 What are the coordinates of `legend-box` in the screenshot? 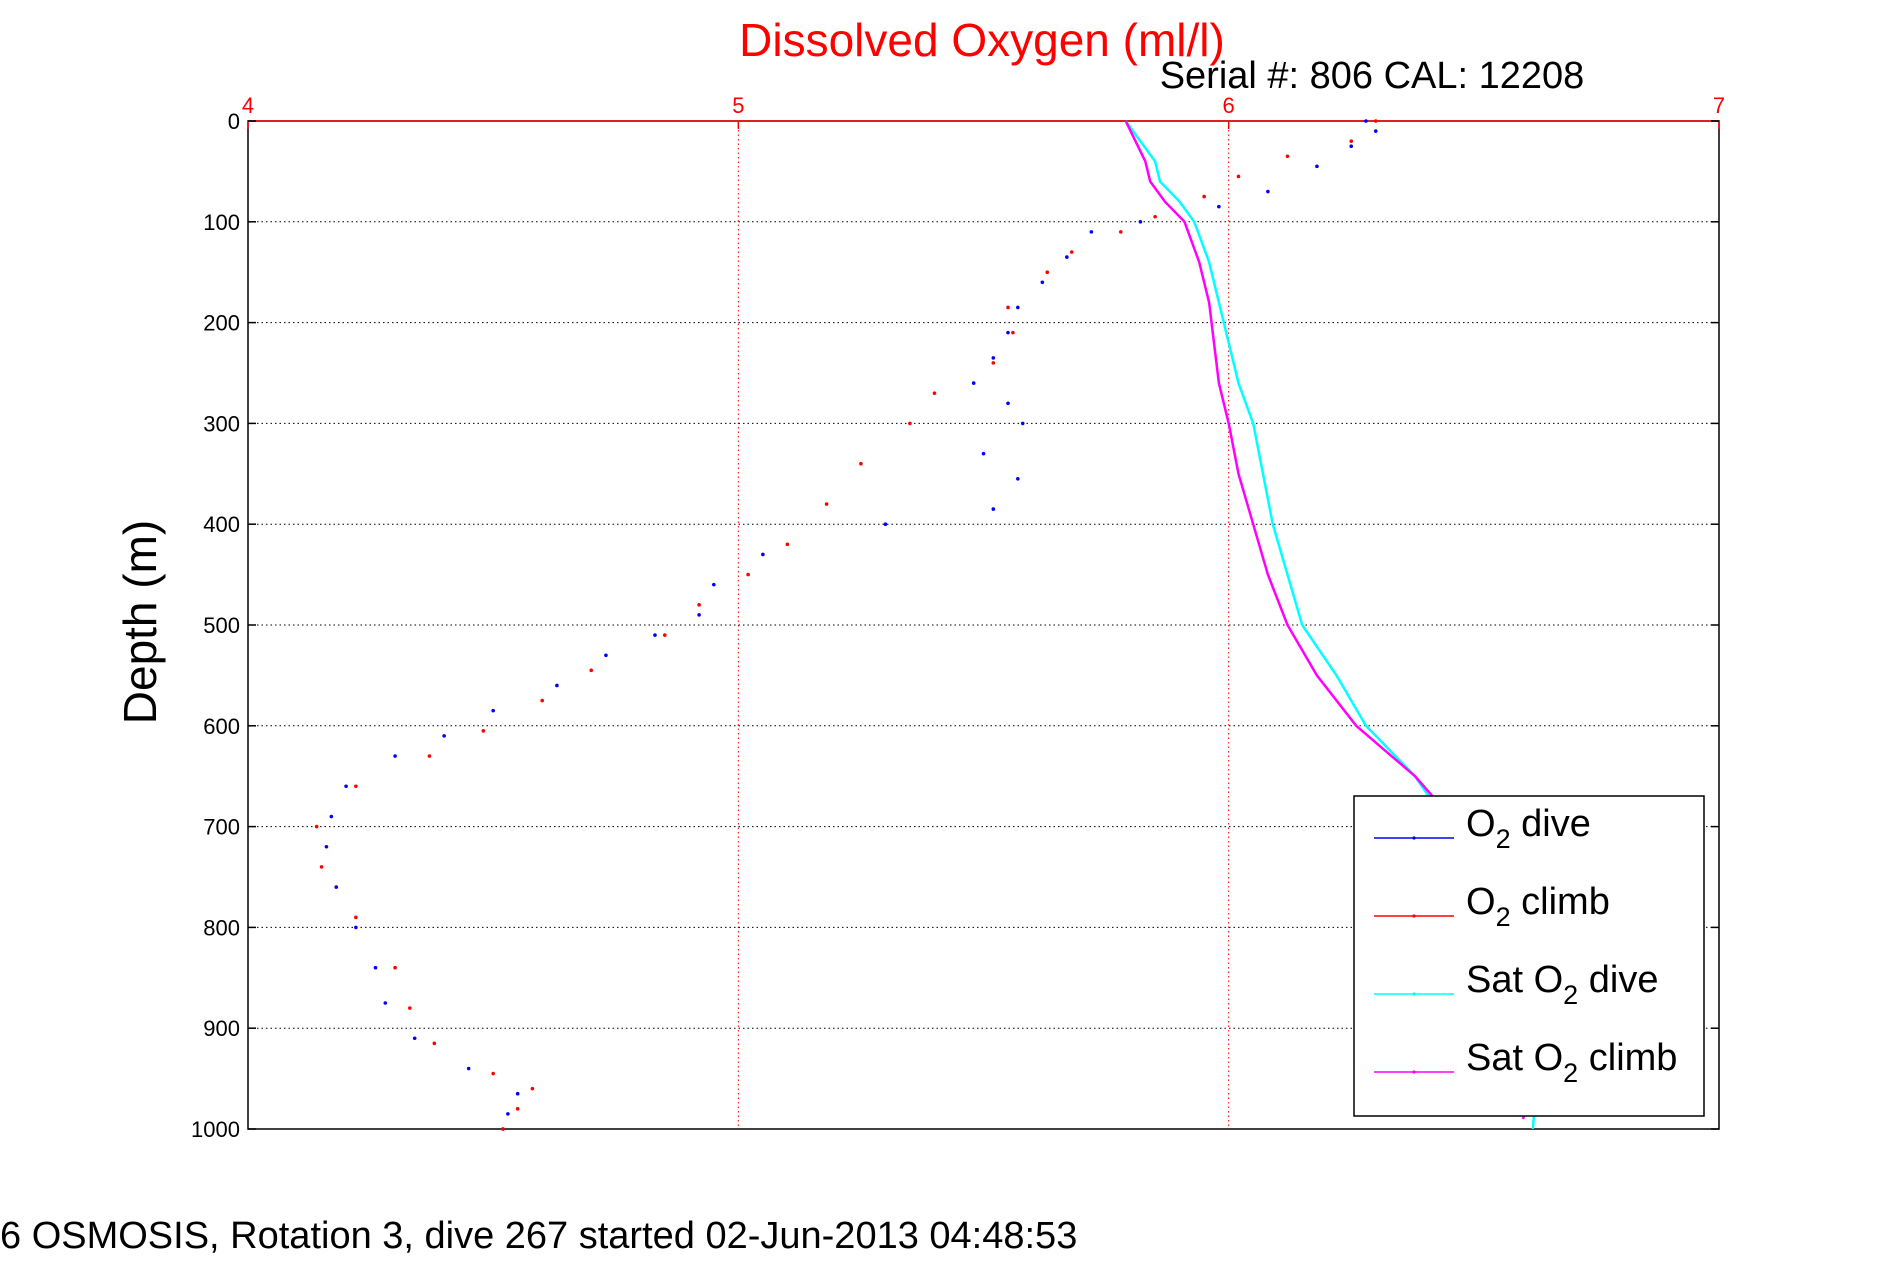 It's located at (1529, 956).